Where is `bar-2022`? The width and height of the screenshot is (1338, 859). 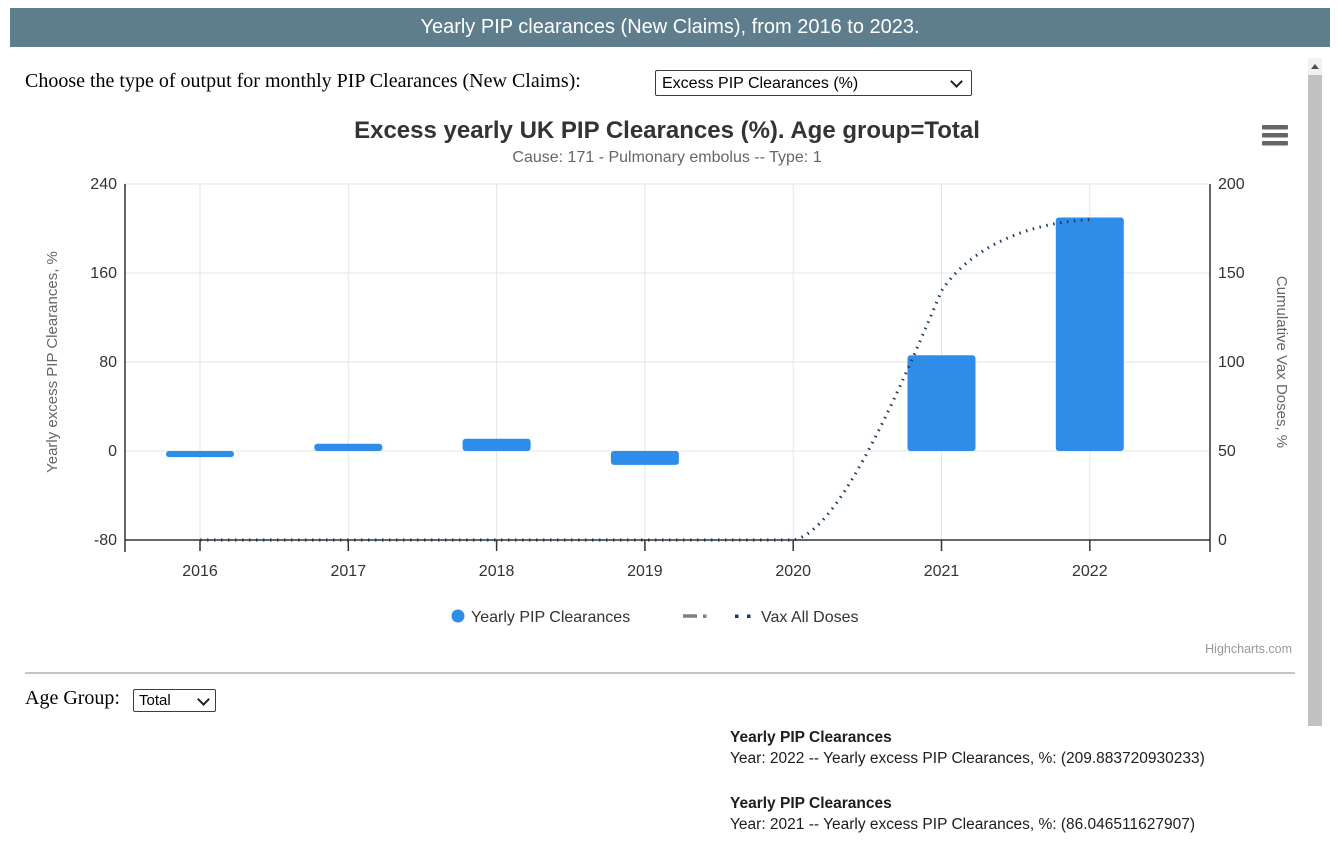 bar-2022 is located at coordinates (1089, 334).